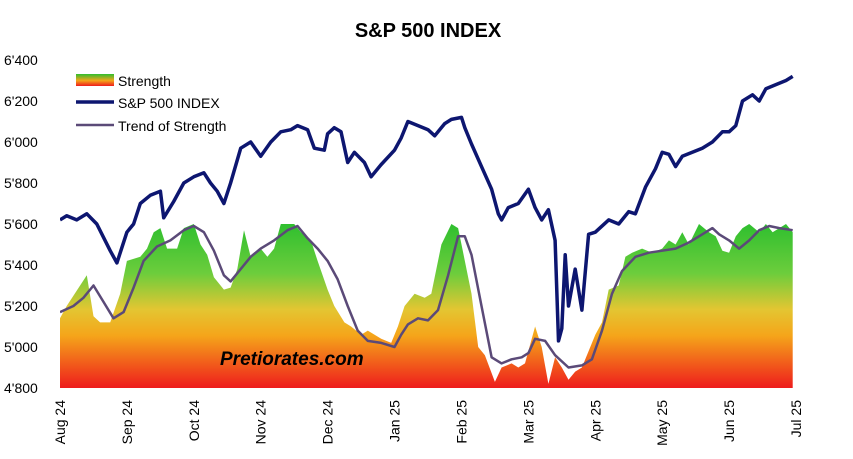 The width and height of the screenshot is (853, 459). Describe the element at coordinates (528, 422) in the screenshot. I see `x-tick-label: Mar 25` at that location.